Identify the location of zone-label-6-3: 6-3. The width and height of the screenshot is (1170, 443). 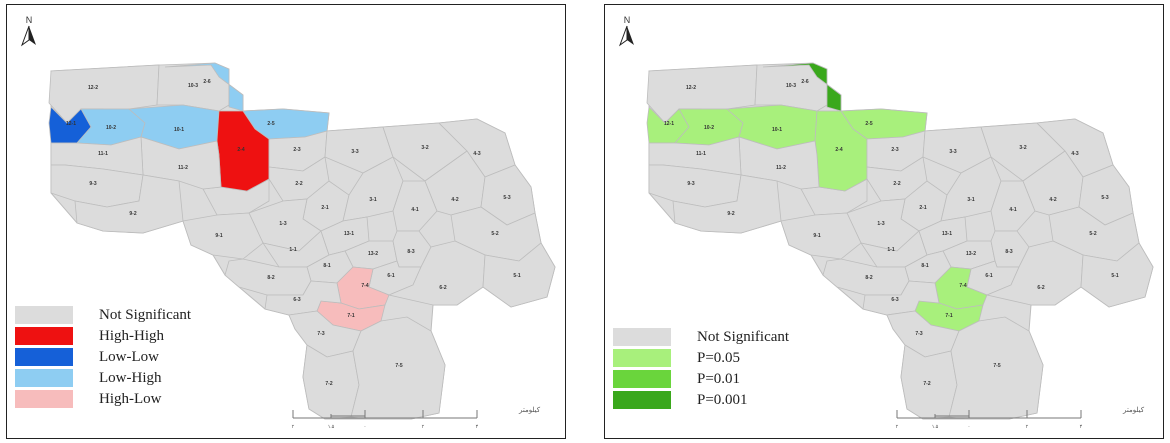
(894, 300).